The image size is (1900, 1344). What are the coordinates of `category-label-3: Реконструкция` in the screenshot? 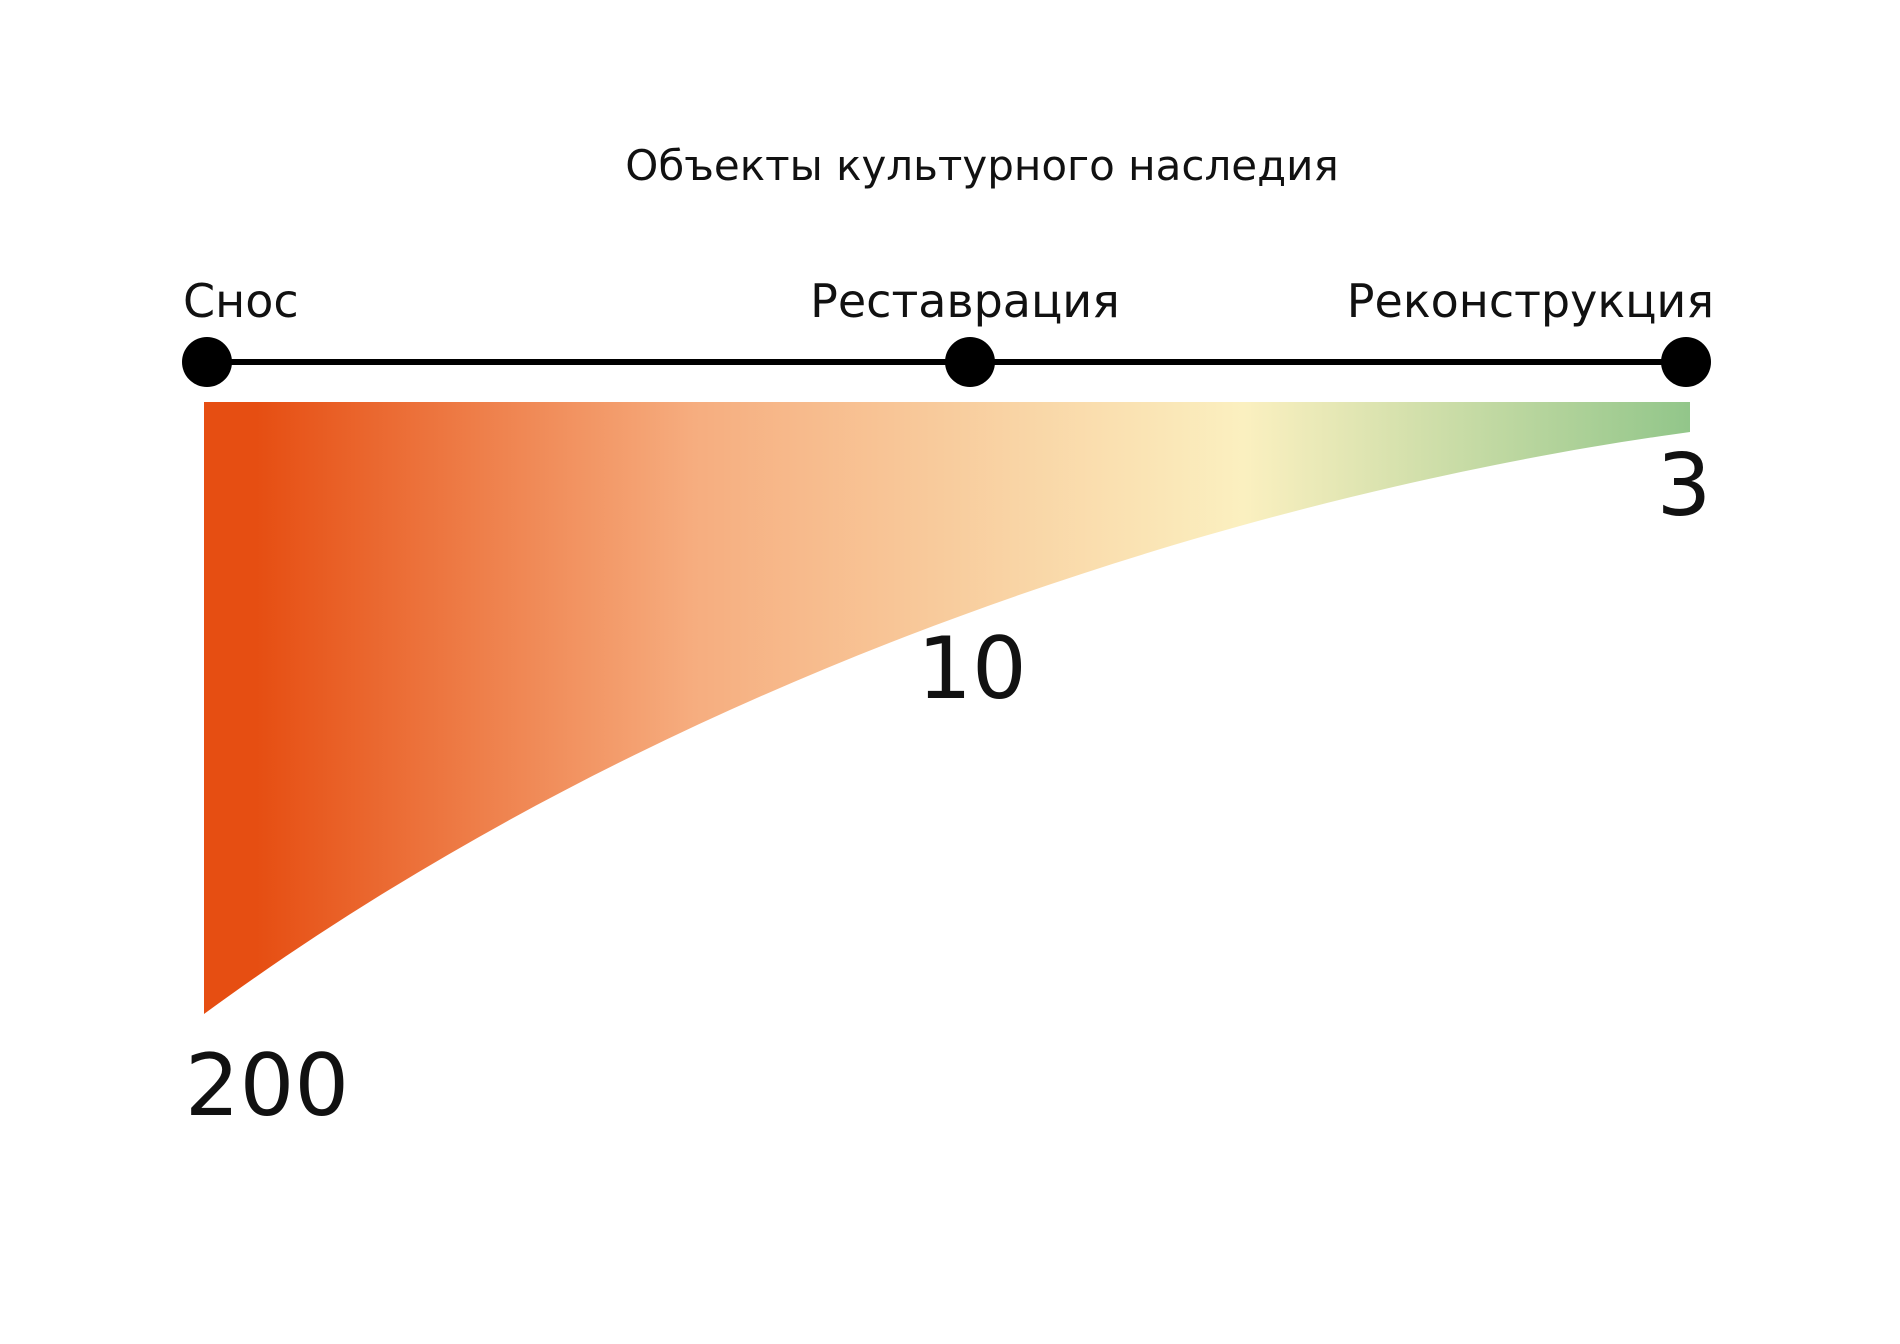 It's located at (1530, 301).